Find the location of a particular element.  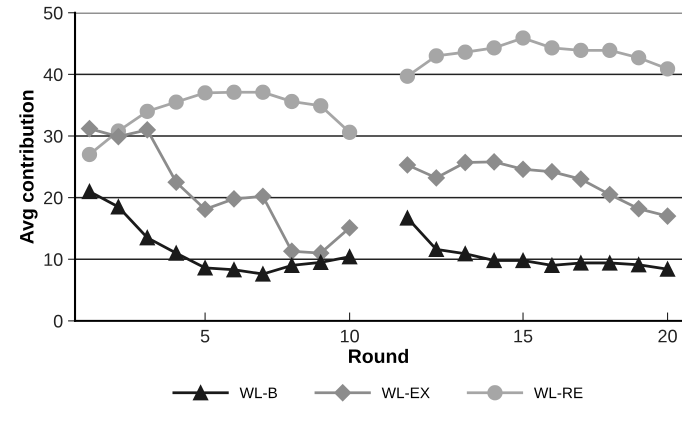

legend-label: WL-B is located at coordinates (258, 393).